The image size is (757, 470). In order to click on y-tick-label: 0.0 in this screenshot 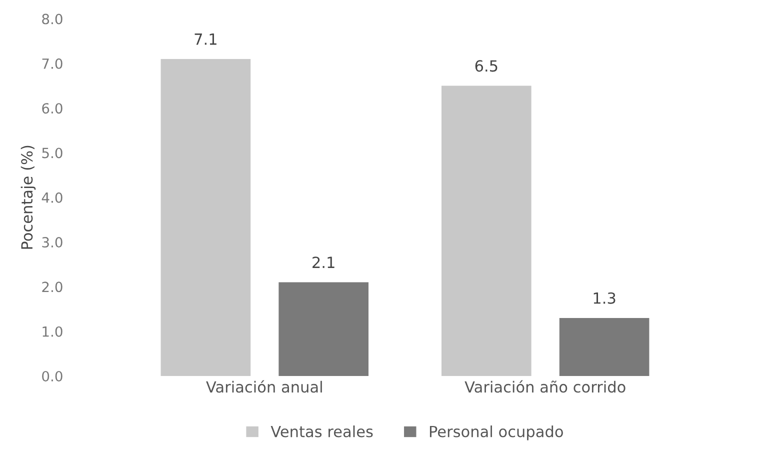, I will do `click(52, 376)`.